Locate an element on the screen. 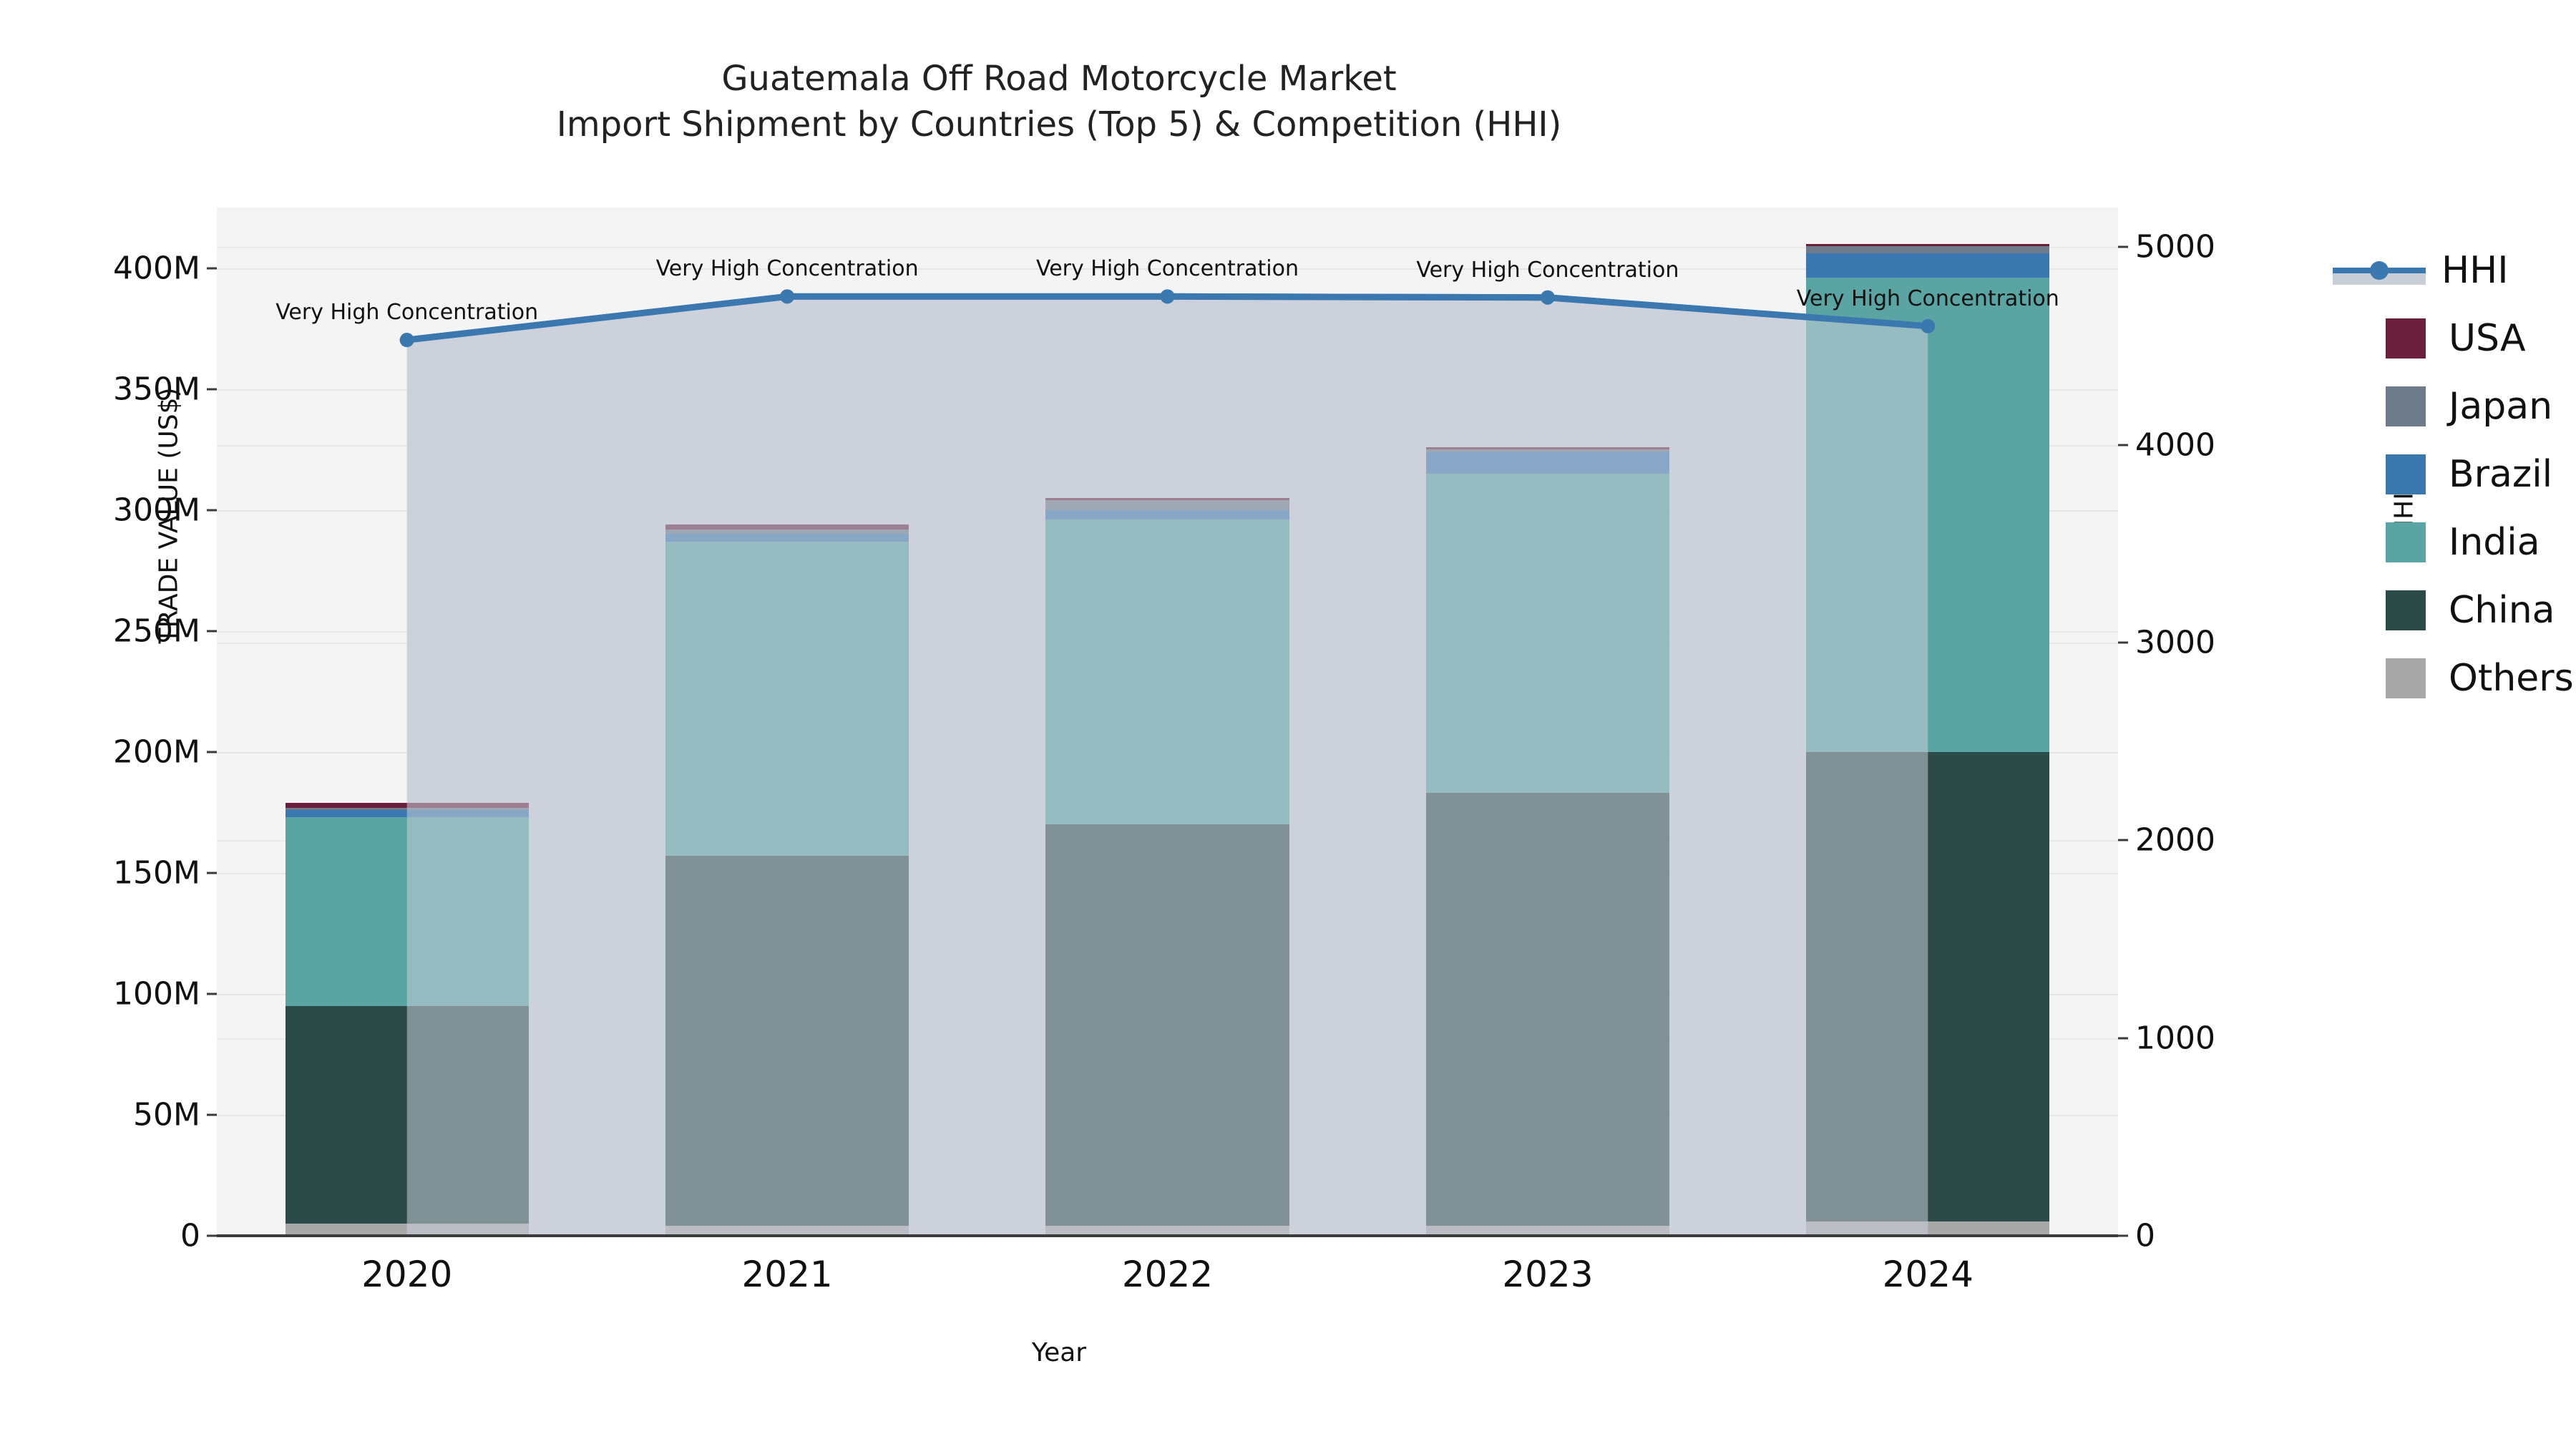 Image resolution: width=2576 pixels, height=1449 pixels. bar-2021 is located at coordinates (787, 722).